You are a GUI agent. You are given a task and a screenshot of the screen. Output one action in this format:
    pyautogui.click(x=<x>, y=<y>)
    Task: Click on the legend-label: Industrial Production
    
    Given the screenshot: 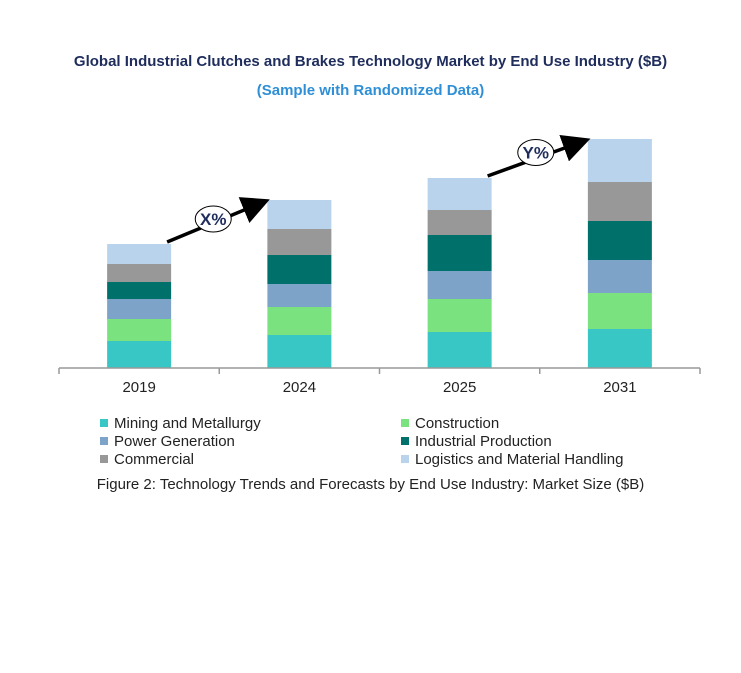 What is the action you would take?
    pyautogui.click(x=483, y=441)
    